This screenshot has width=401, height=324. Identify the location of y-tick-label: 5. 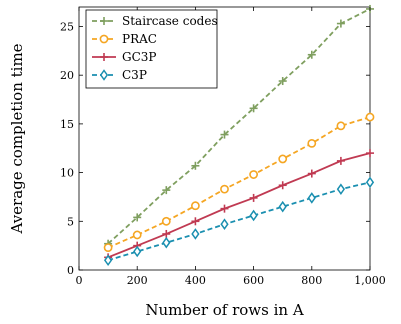
(70, 221).